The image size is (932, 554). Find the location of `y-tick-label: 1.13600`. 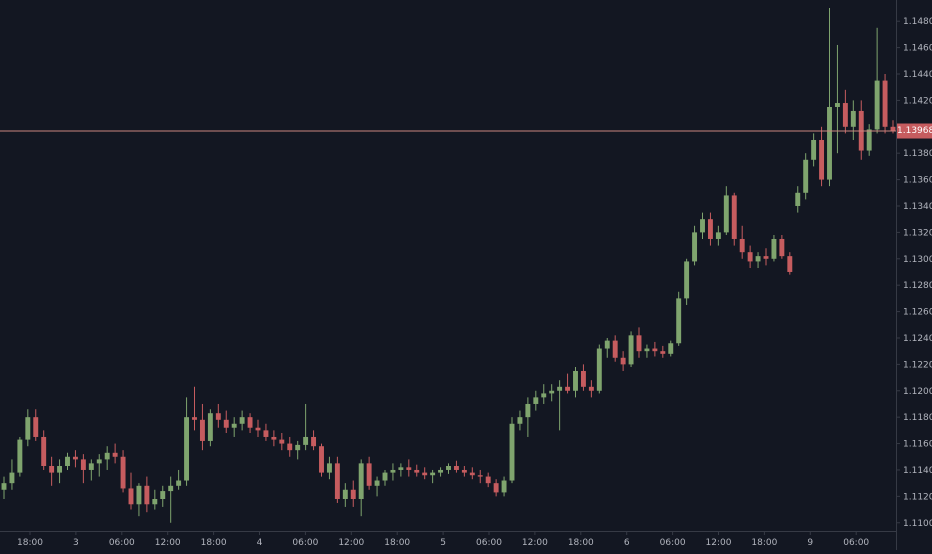

y-tick-label: 1.13600 is located at coordinates (917, 181).